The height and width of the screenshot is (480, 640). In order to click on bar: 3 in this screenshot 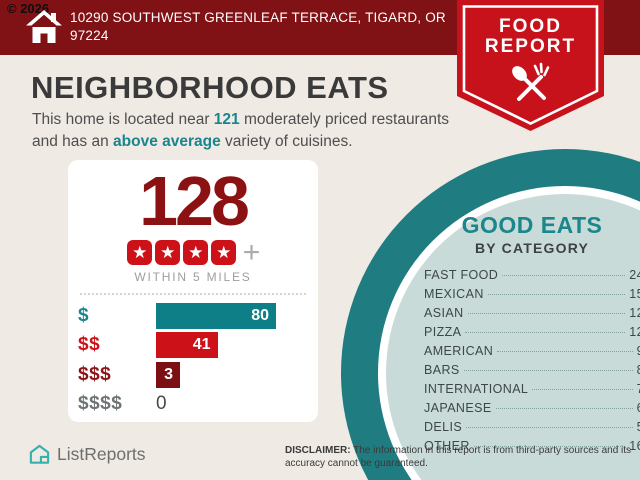, I will do `click(168, 374)`.